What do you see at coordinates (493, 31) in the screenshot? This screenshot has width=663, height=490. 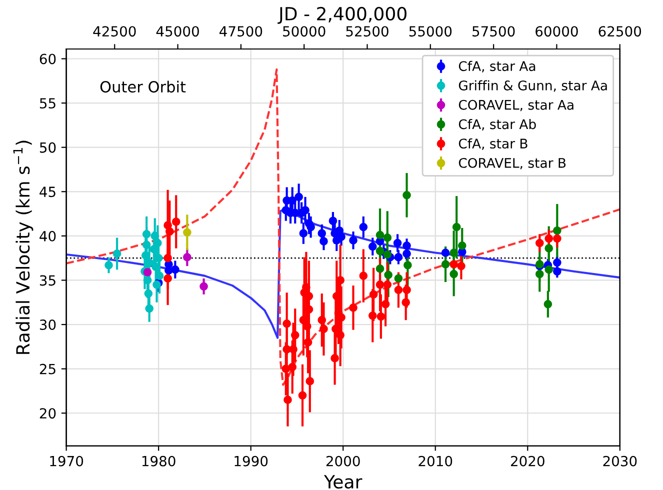 I see `x2-tick-label: 57500` at bounding box center [493, 31].